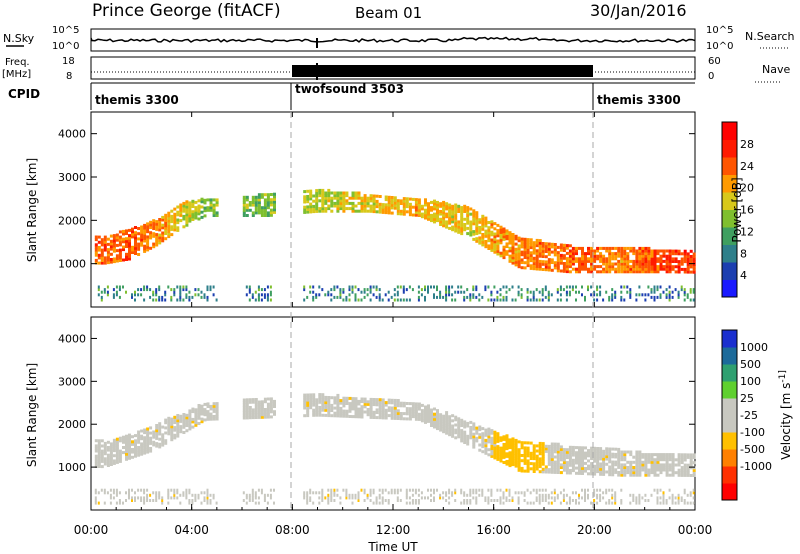 The width and height of the screenshot is (800, 554). What do you see at coordinates (24, 94) in the screenshot?
I see `cpid-label: CPID` at bounding box center [24, 94].